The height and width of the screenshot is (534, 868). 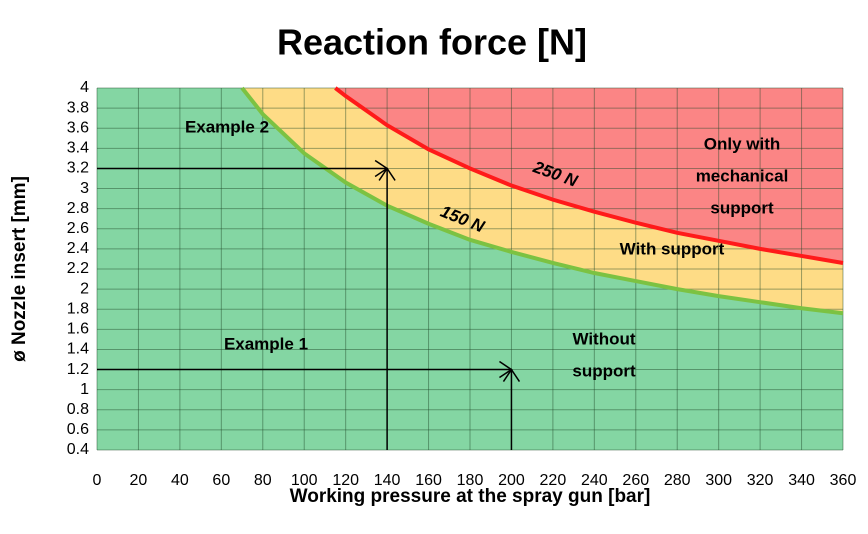 I want to click on x-tick-label: 320, so click(x=760, y=480).